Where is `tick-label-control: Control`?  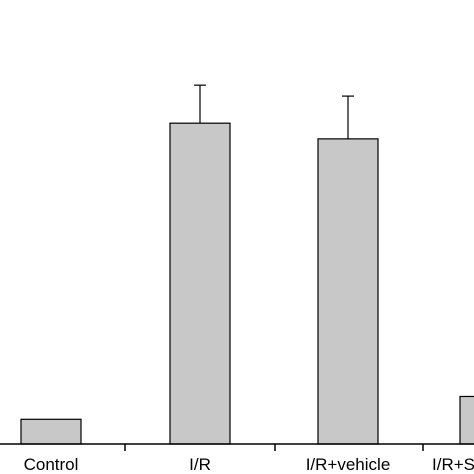 tick-label-control: Control is located at coordinates (51, 464).